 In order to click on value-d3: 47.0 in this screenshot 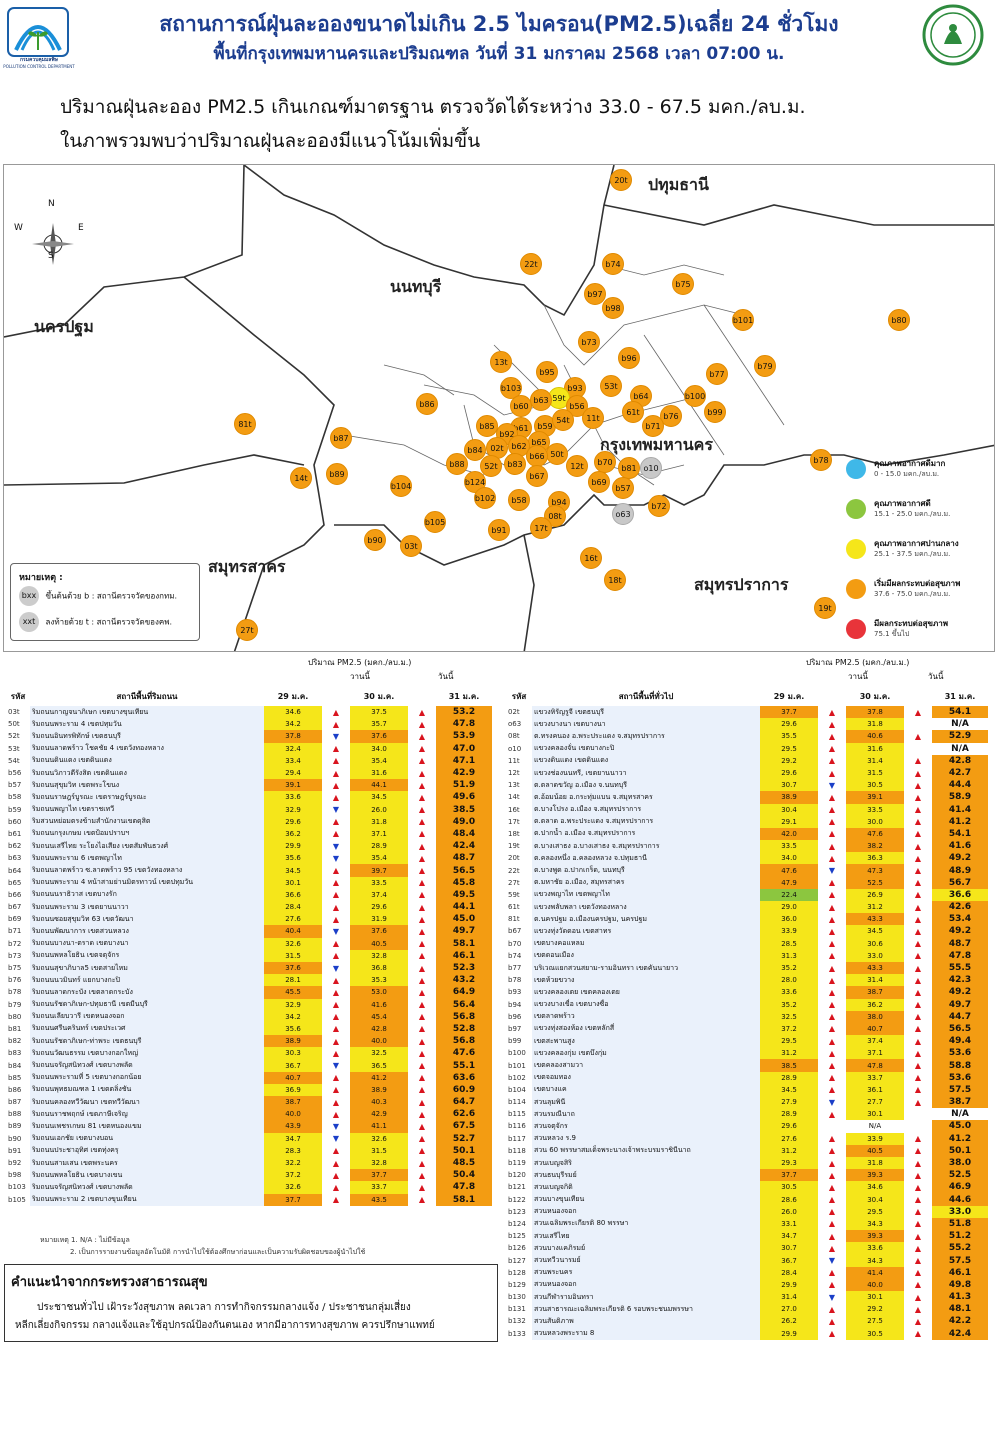, I will do `click(464, 748)`.